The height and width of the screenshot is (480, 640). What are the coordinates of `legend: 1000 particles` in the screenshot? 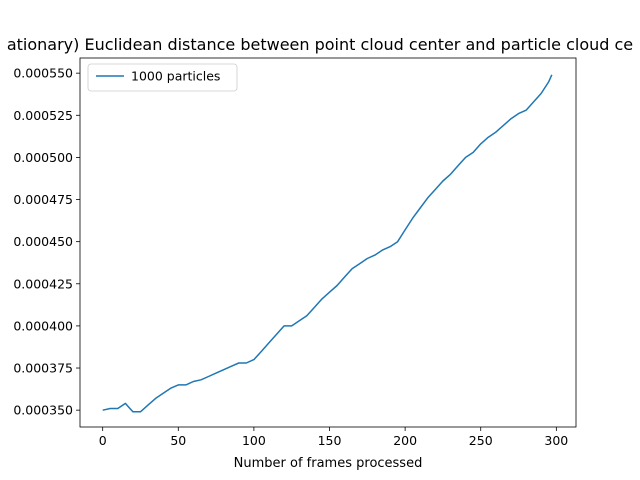 It's located at (162, 77).